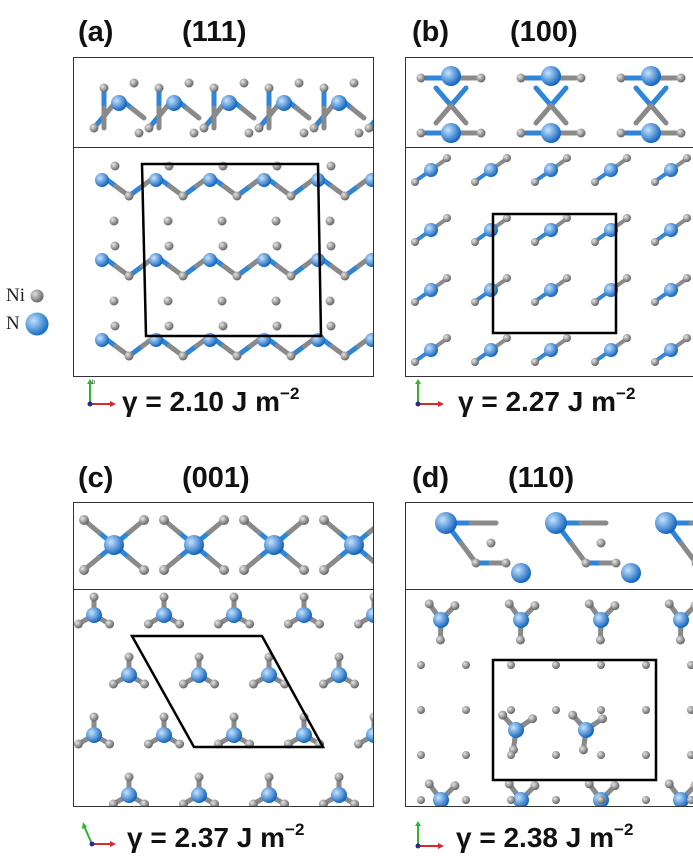 The width and height of the screenshot is (693, 859). What do you see at coordinates (549, 698) in the screenshot?
I see `panel-d-top-view` at bounding box center [549, 698].